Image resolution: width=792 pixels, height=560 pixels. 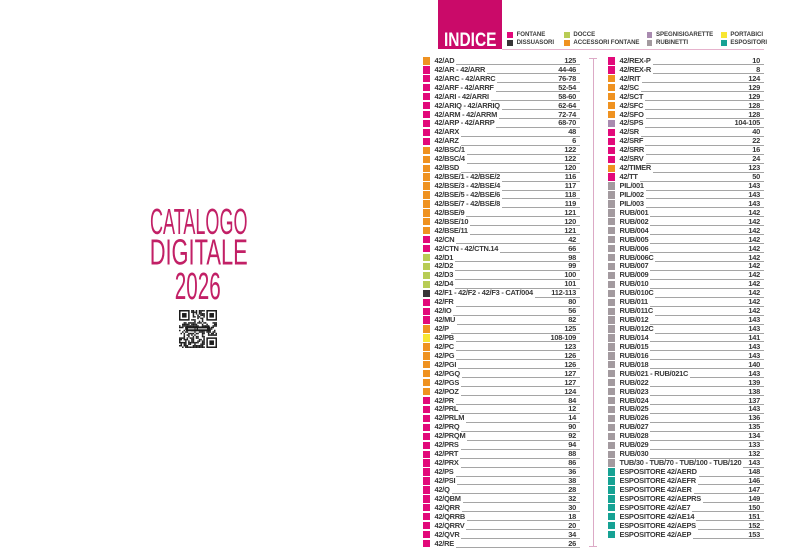 I want to click on svg-text: INDICE, so click(x=470, y=40).